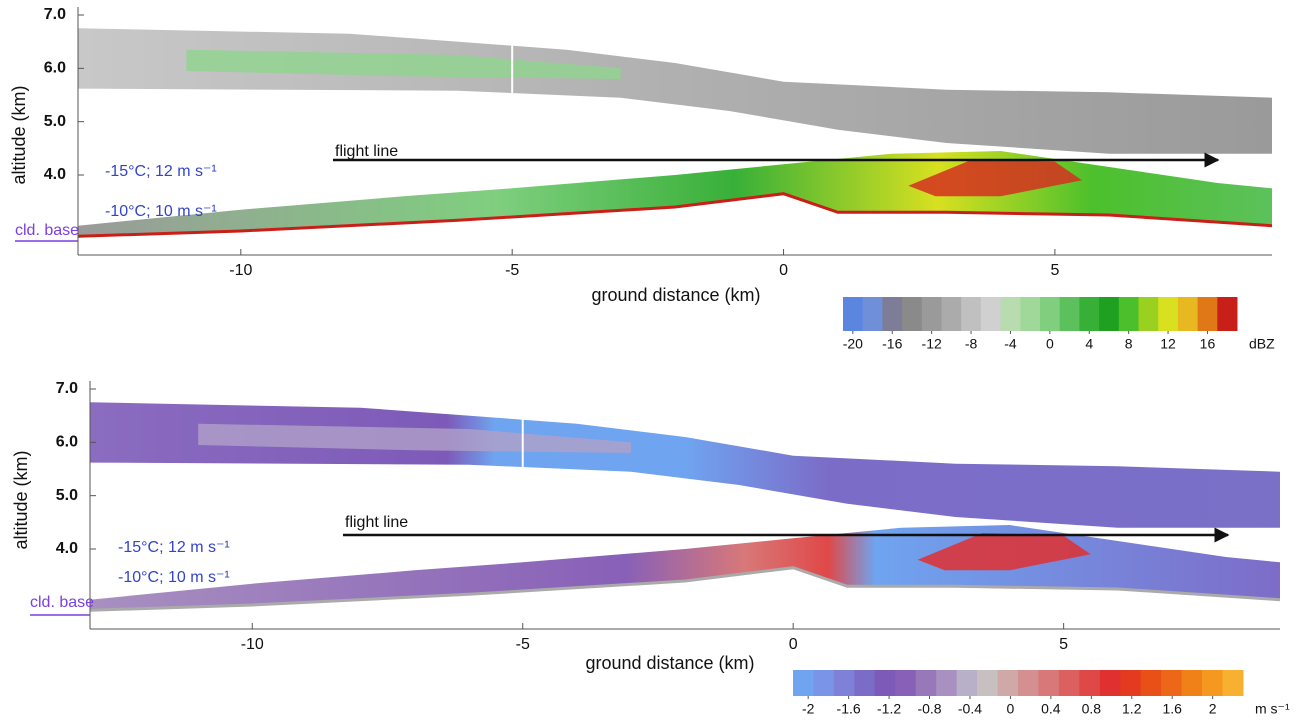 This screenshot has height=727, width=1308. Describe the element at coordinates (1132, 709) in the screenshot. I see `colorbar-tick-label: 1.2` at that location.